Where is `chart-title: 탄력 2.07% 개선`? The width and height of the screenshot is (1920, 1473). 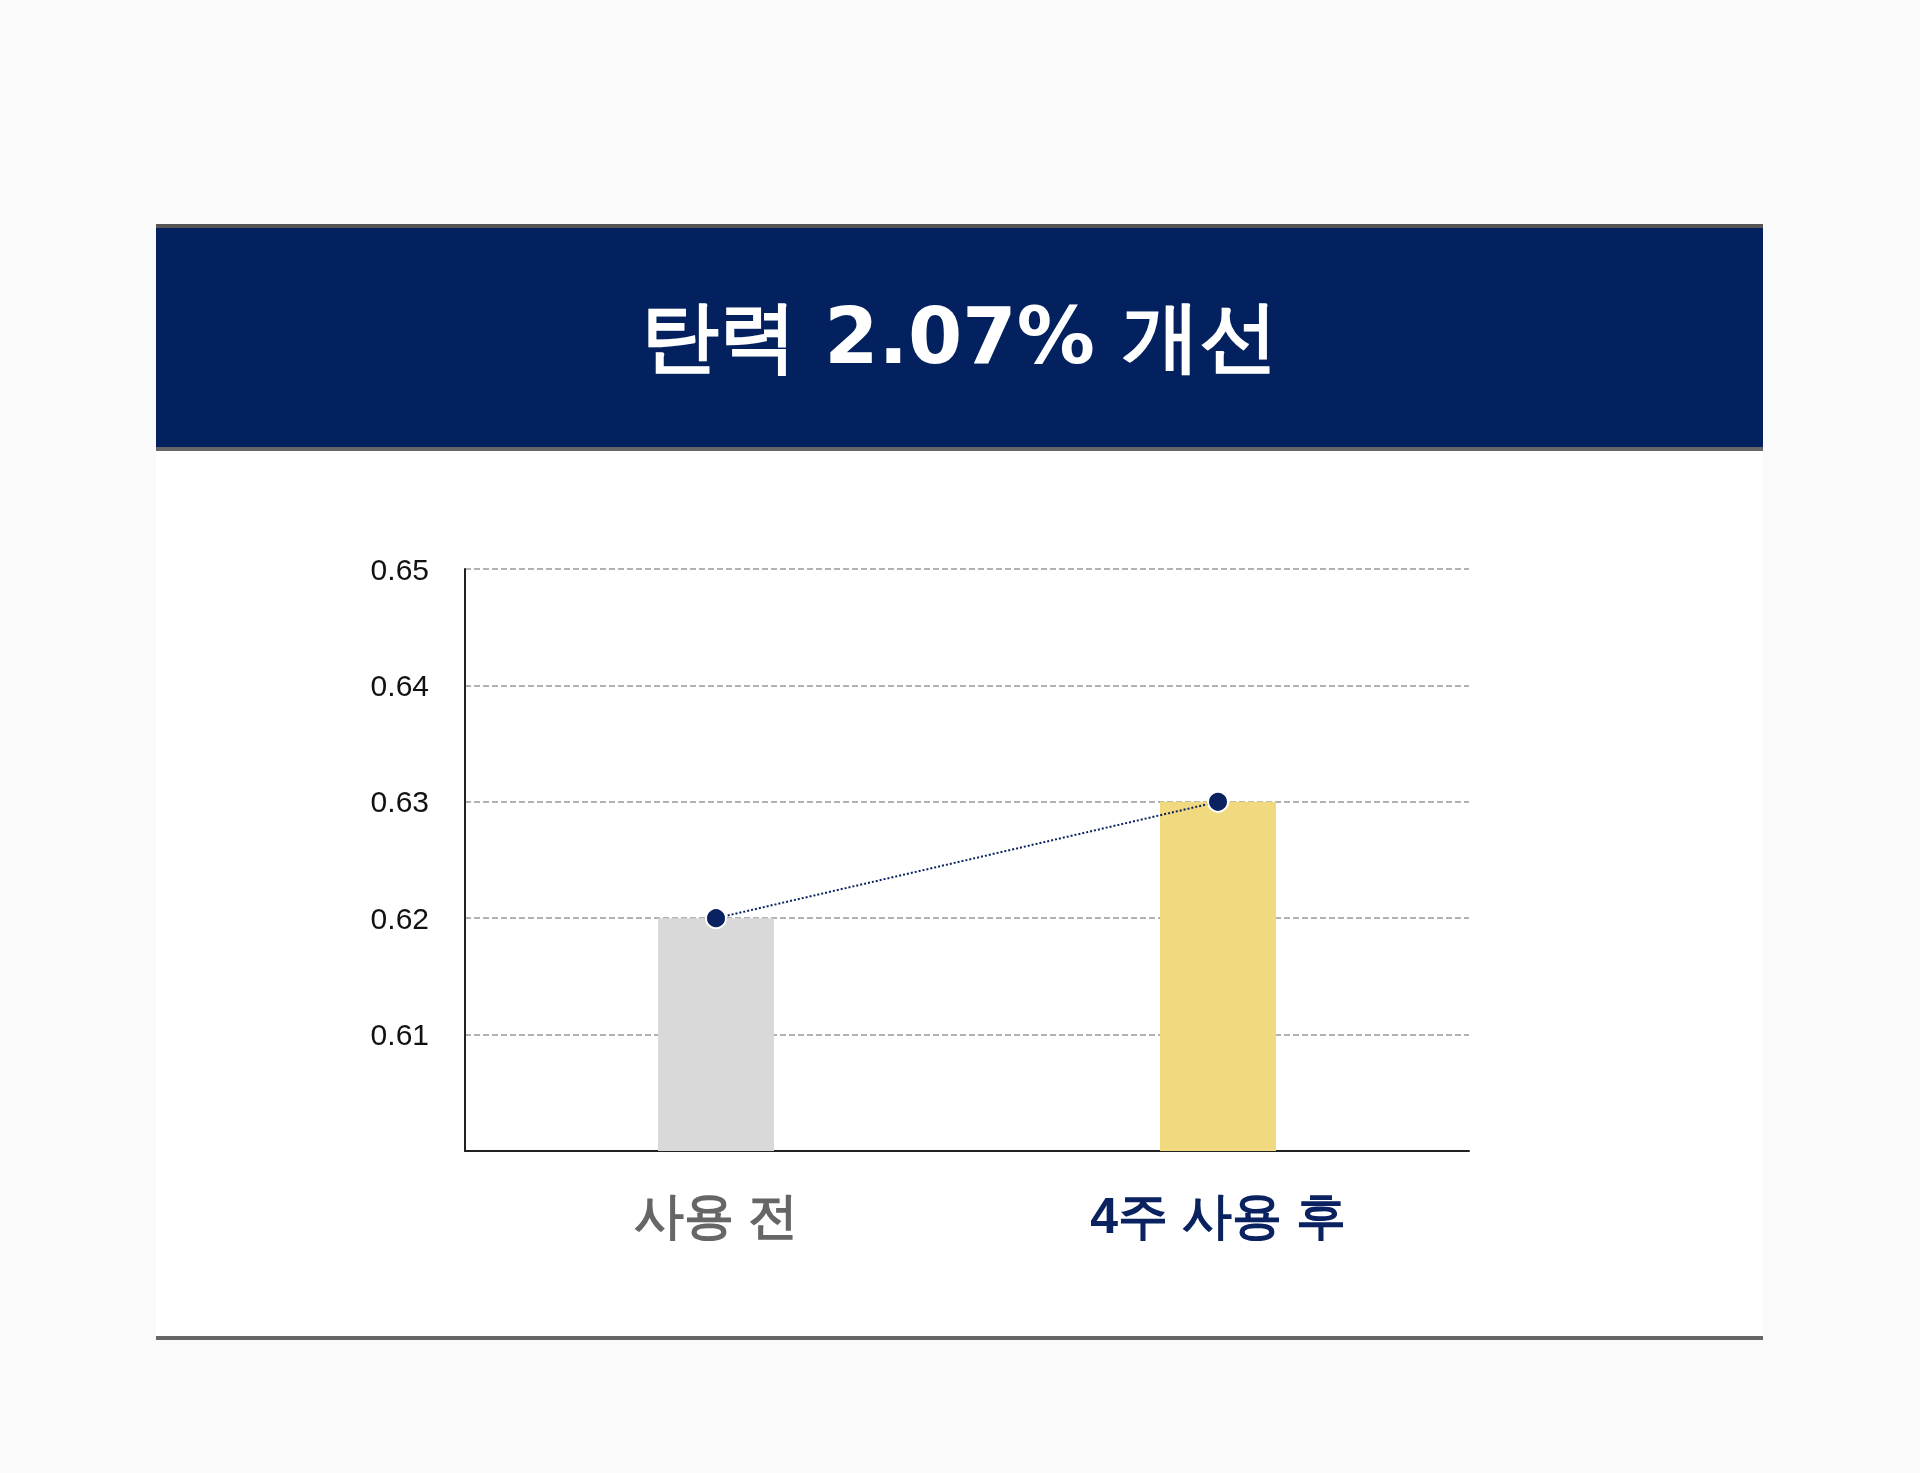
chart-title: 탄력 2.07% 개선 is located at coordinates (959, 337).